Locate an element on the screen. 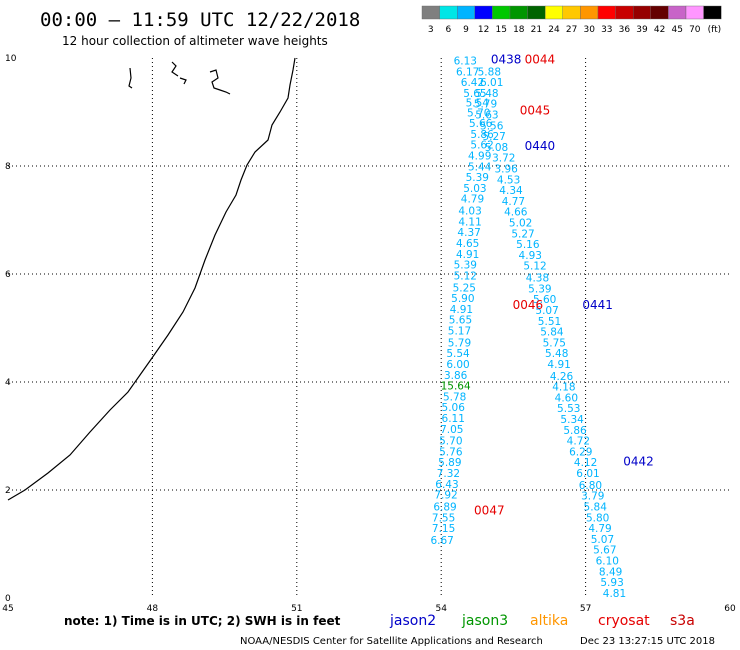 This screenshot has height=650, width=740. wave-height-value: 5.06 is located at coordinates (454, 408).